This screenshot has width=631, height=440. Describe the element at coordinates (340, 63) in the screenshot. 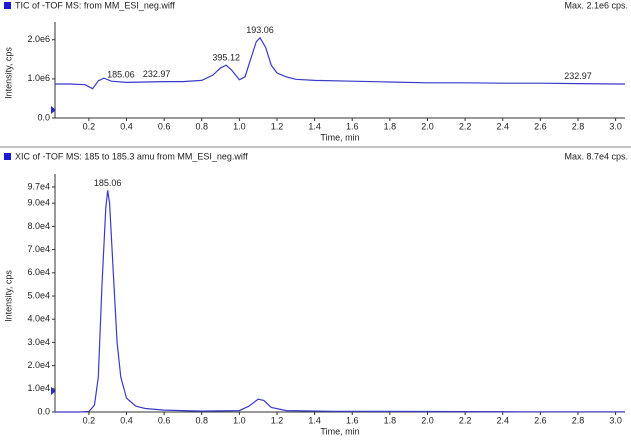

I see `data-line` at that location.